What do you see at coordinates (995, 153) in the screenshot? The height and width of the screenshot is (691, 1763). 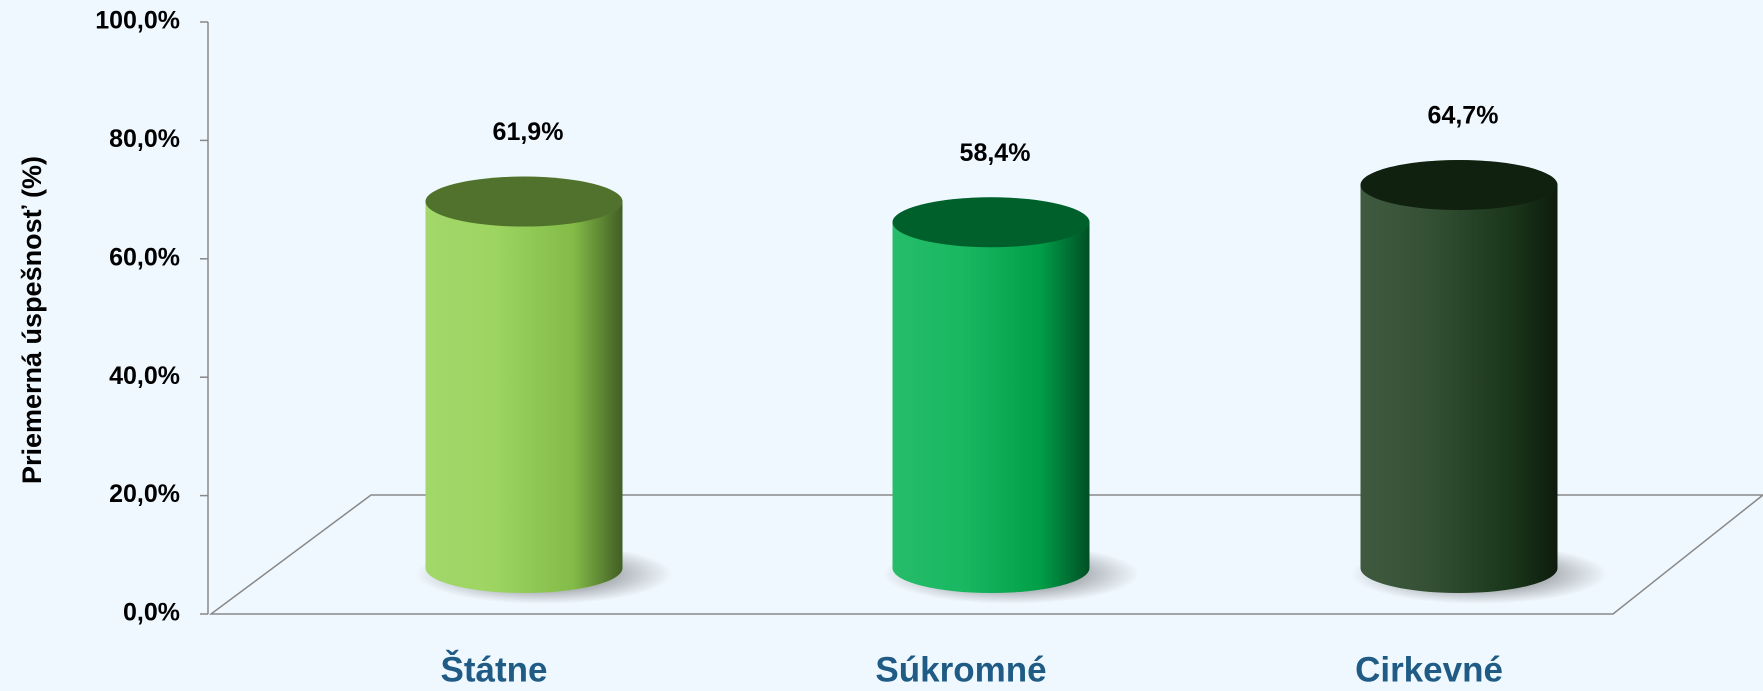 I see `value-label: 58,4%` at bounding box center [995, 153].